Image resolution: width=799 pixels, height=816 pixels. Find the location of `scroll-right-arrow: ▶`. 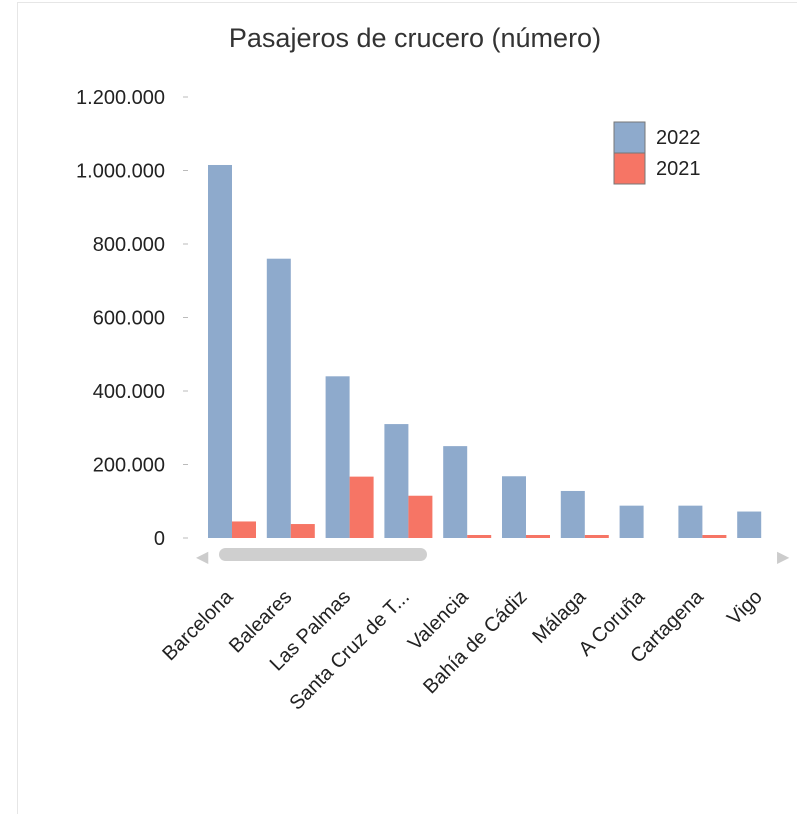

scroll-right-arrow: ▶ is located at coordinates (783, 557).